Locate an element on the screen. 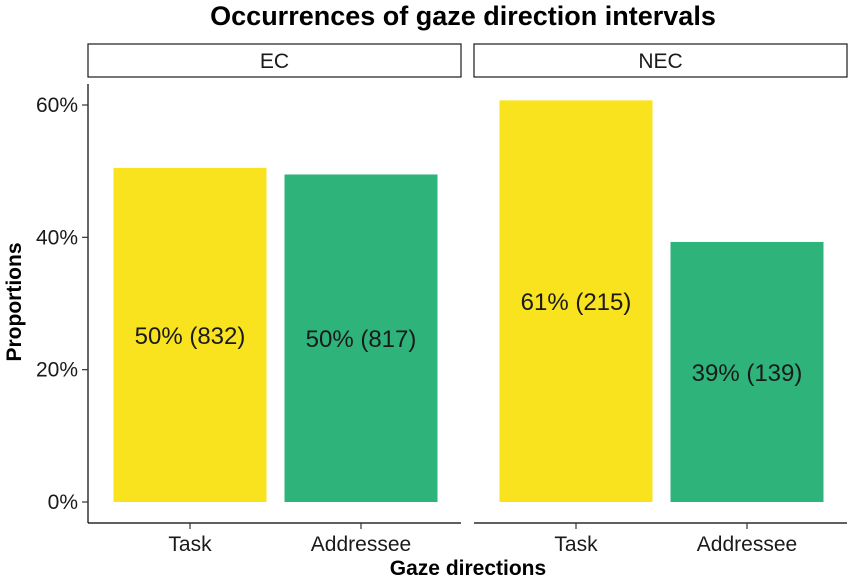 The height and width of the screenshot is (582, 851). facet-strip-label: EC is located at coordinates (274, 61).